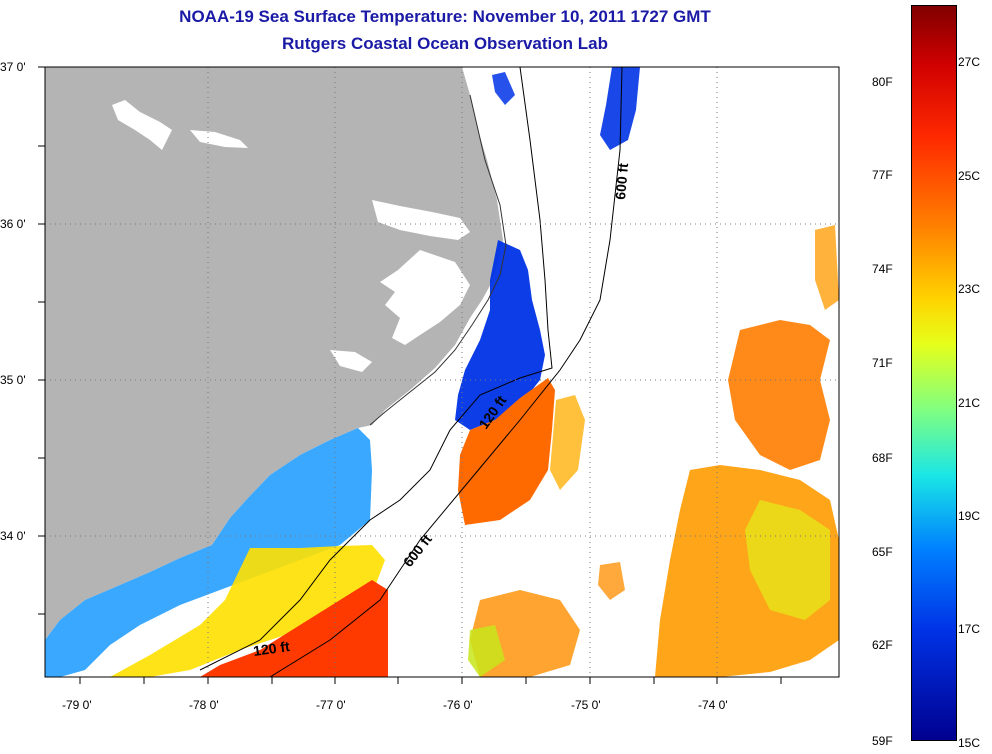 This screenshot has width=992, height=754. What do you see at coordinates (77, 705) in the screenshot?
I see `longitude-label: -79 0'` at bounding box center [77, 705].